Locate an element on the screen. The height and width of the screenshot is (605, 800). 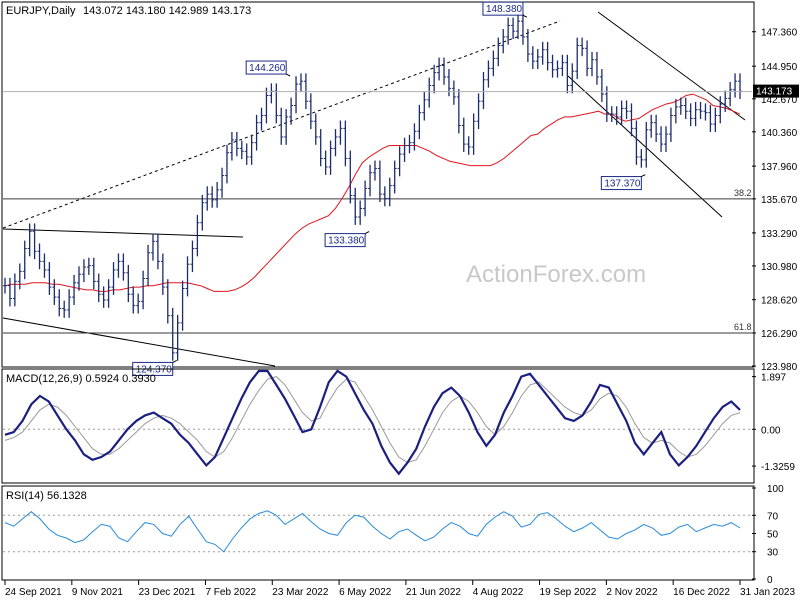
macd-y-tick-label: -1.3259 is located at coordinates (778, 467).